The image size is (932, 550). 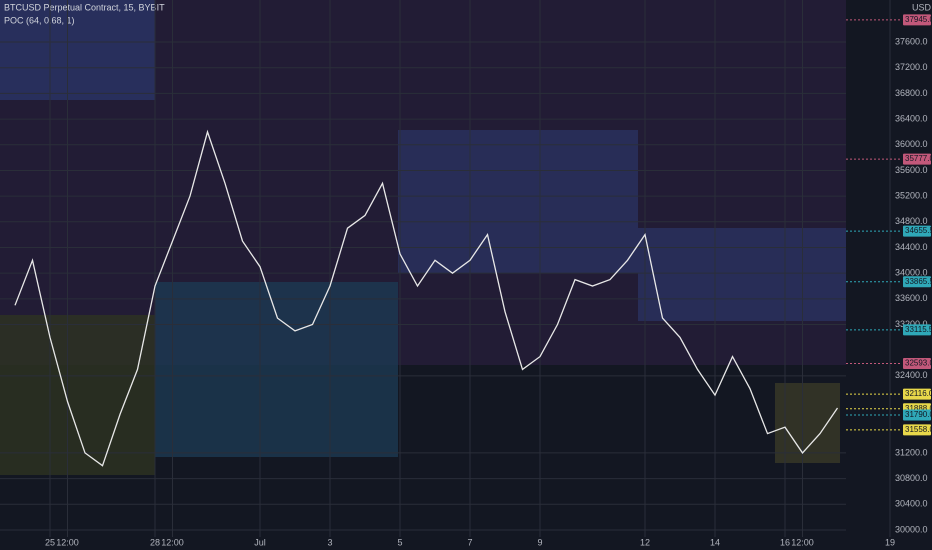 I want to click on y-tick-label: 36400.0, so click(x=911, y=118).